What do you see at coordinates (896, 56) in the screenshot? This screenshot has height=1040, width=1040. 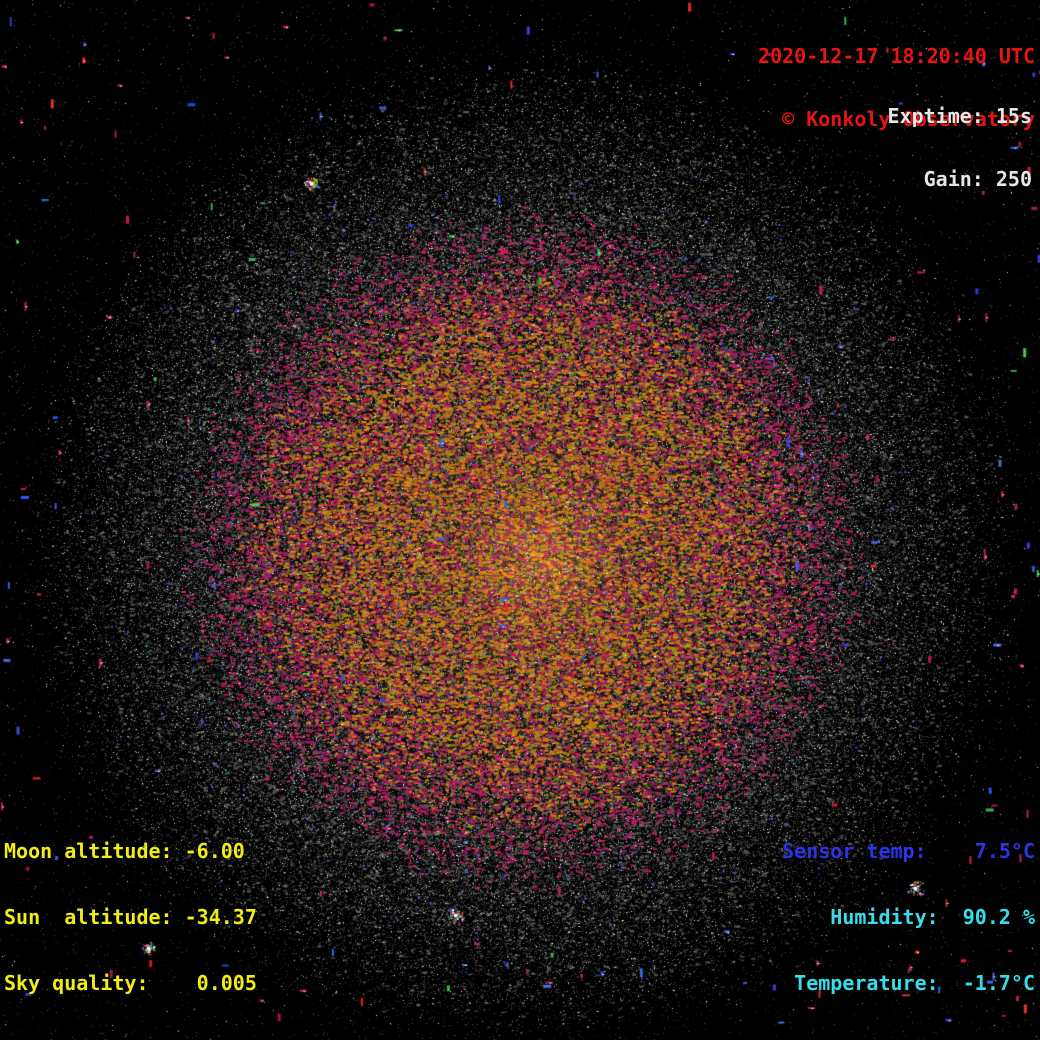 I see `timestamp-text: 2020-12-17 18:20:40 UTC` at bounding box center [896, 56].